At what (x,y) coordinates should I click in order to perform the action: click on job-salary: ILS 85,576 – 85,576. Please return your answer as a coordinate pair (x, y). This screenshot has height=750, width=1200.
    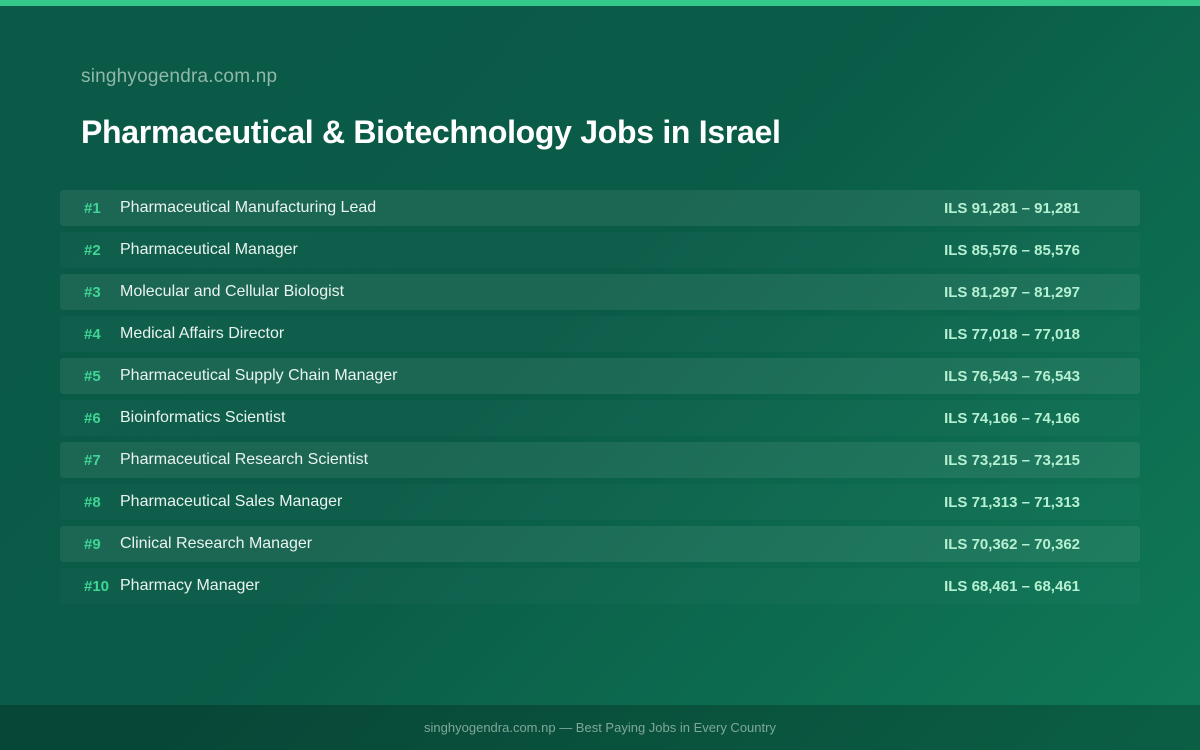
    Looking at the image, I should click on (1012, 250).